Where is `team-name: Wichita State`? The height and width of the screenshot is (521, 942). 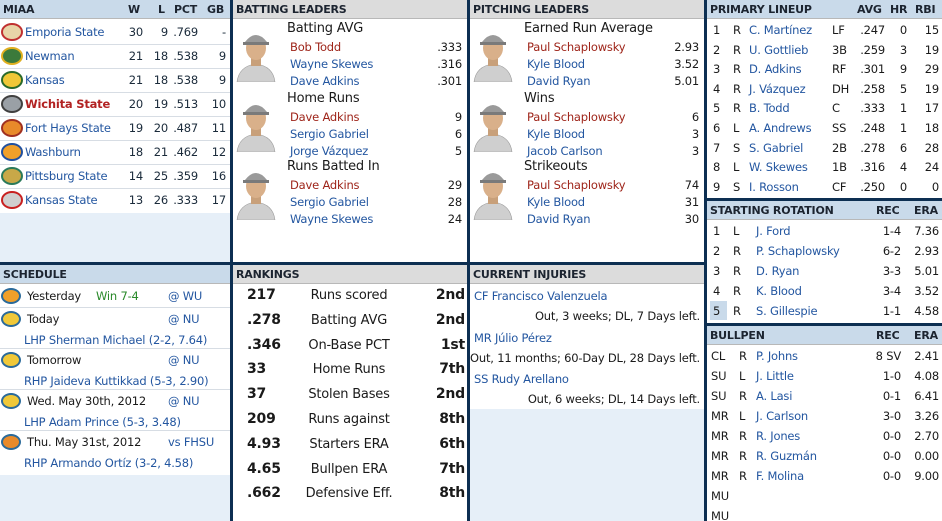 team-name: Wichita State is located at coordinates (68, 104).